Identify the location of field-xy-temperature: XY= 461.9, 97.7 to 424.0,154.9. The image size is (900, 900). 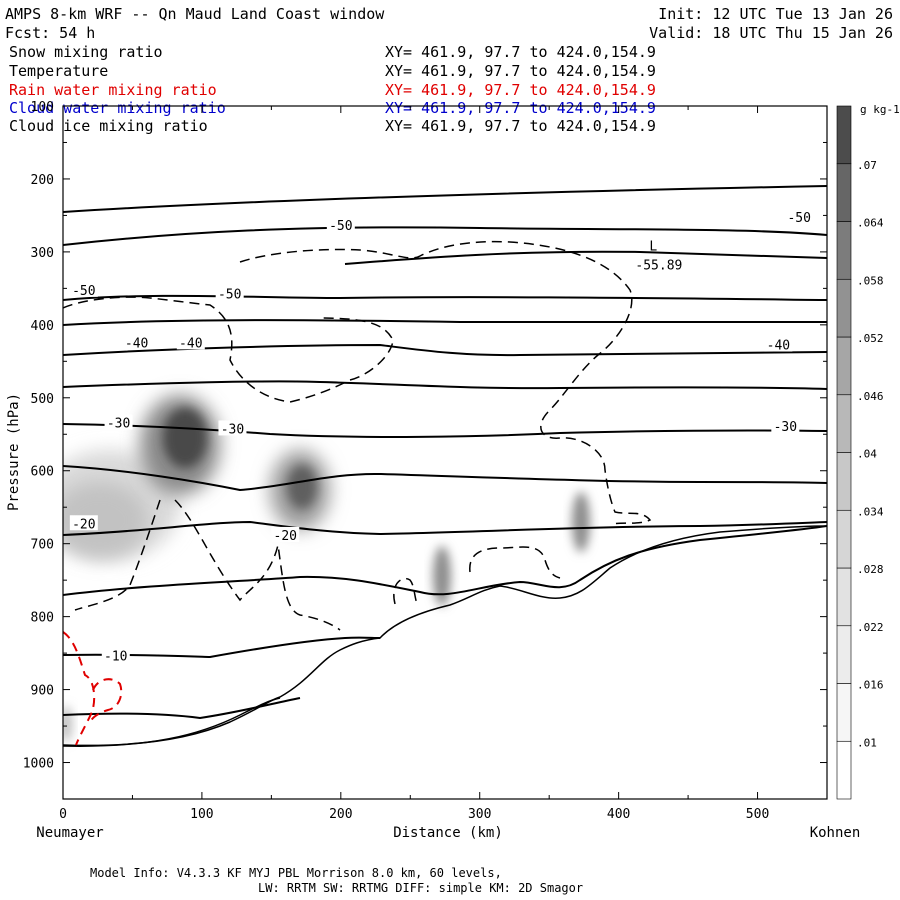
(520, 71).